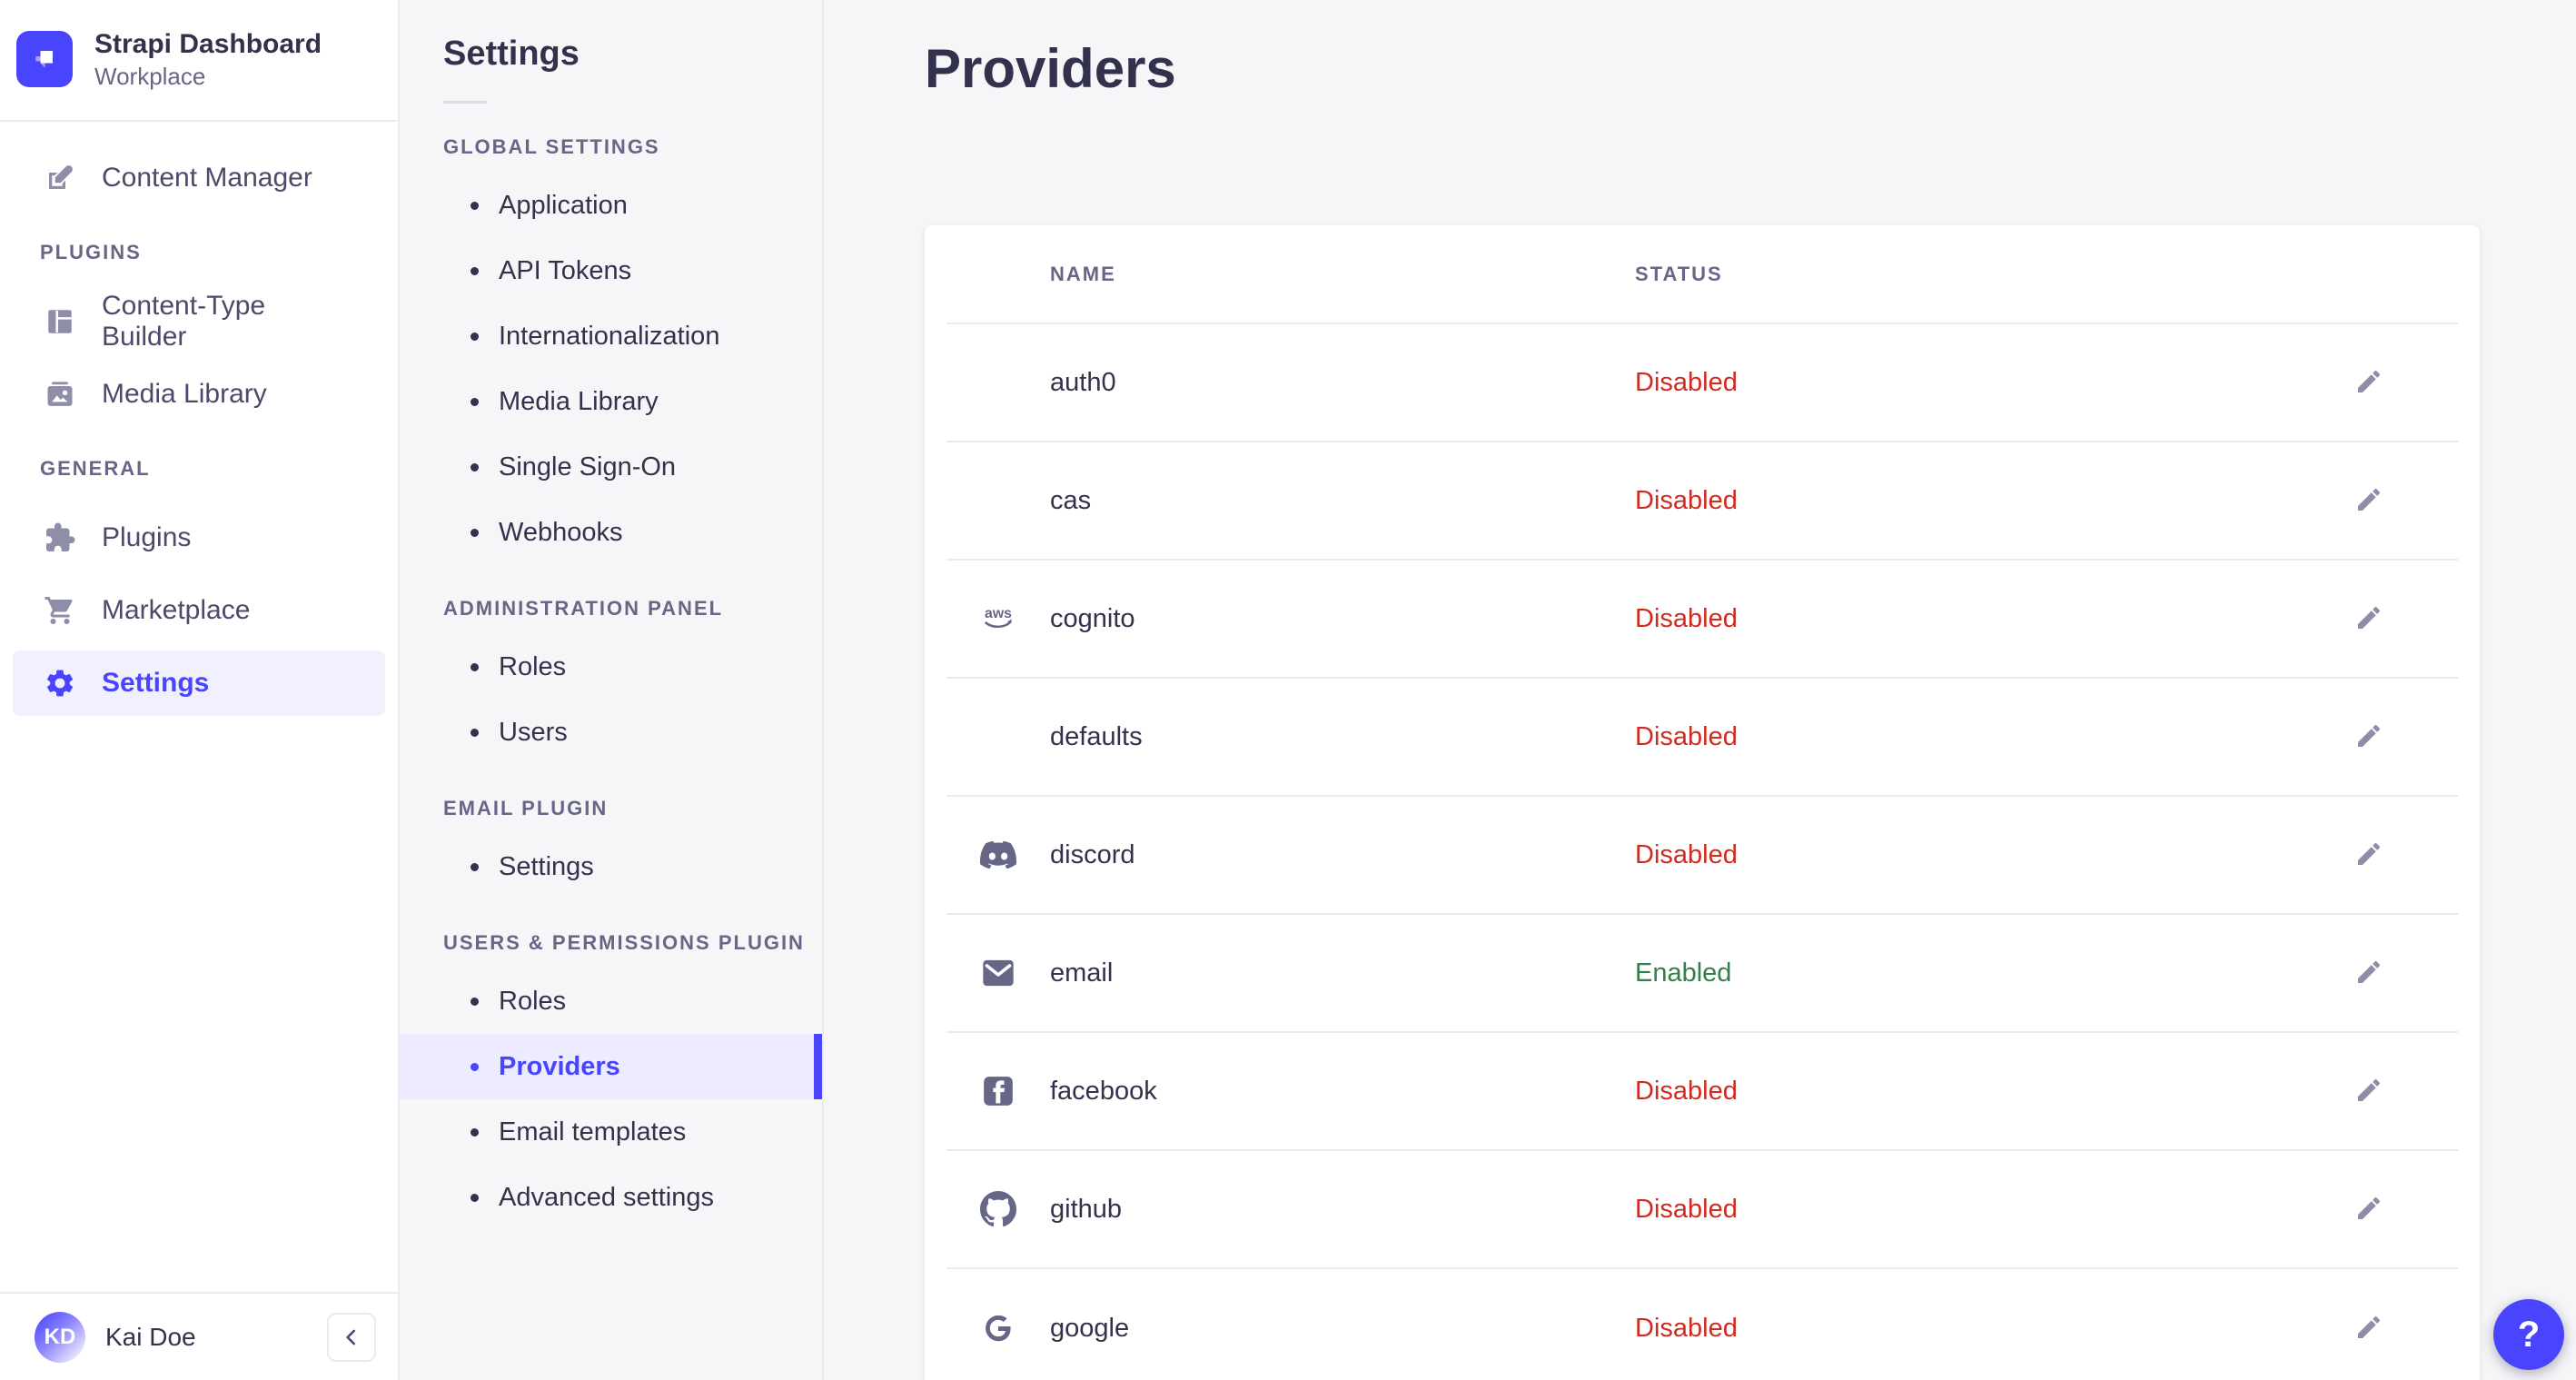 The height and width of the screenshot is (1380, 2576). Describe the element at coordinates (1702, 1210) in the screenshot. I see `table-row-github: github Disabled` at that location.